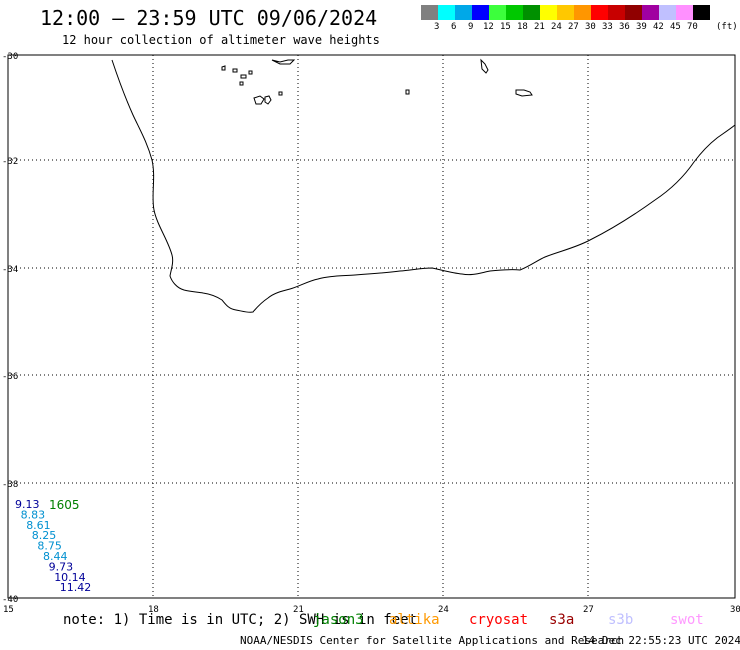 This screenshot has height=650, width=740. Describe the element at coordinates (621, 620) in the screenshot. I see `satellite-label: s3b` at that location.